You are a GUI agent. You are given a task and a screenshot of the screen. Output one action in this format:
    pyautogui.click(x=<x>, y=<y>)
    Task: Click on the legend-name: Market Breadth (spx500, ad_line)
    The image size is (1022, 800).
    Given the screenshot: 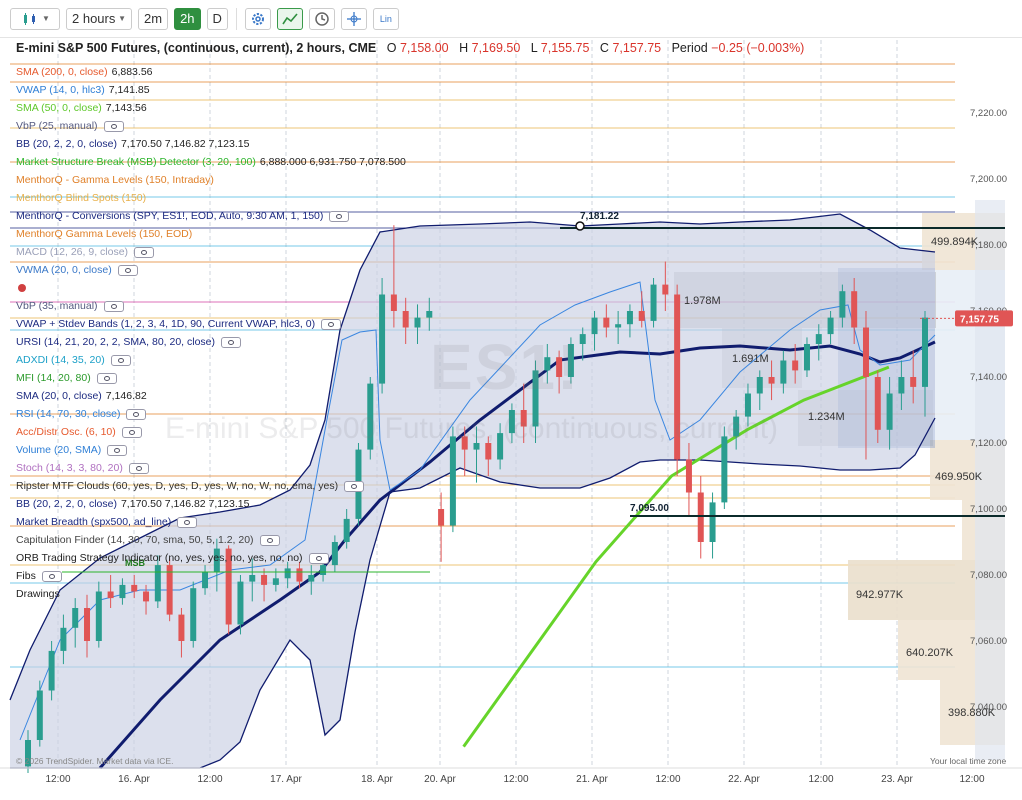 What is the action you would take?
    pyautogui.click(x=94, y=522)
    